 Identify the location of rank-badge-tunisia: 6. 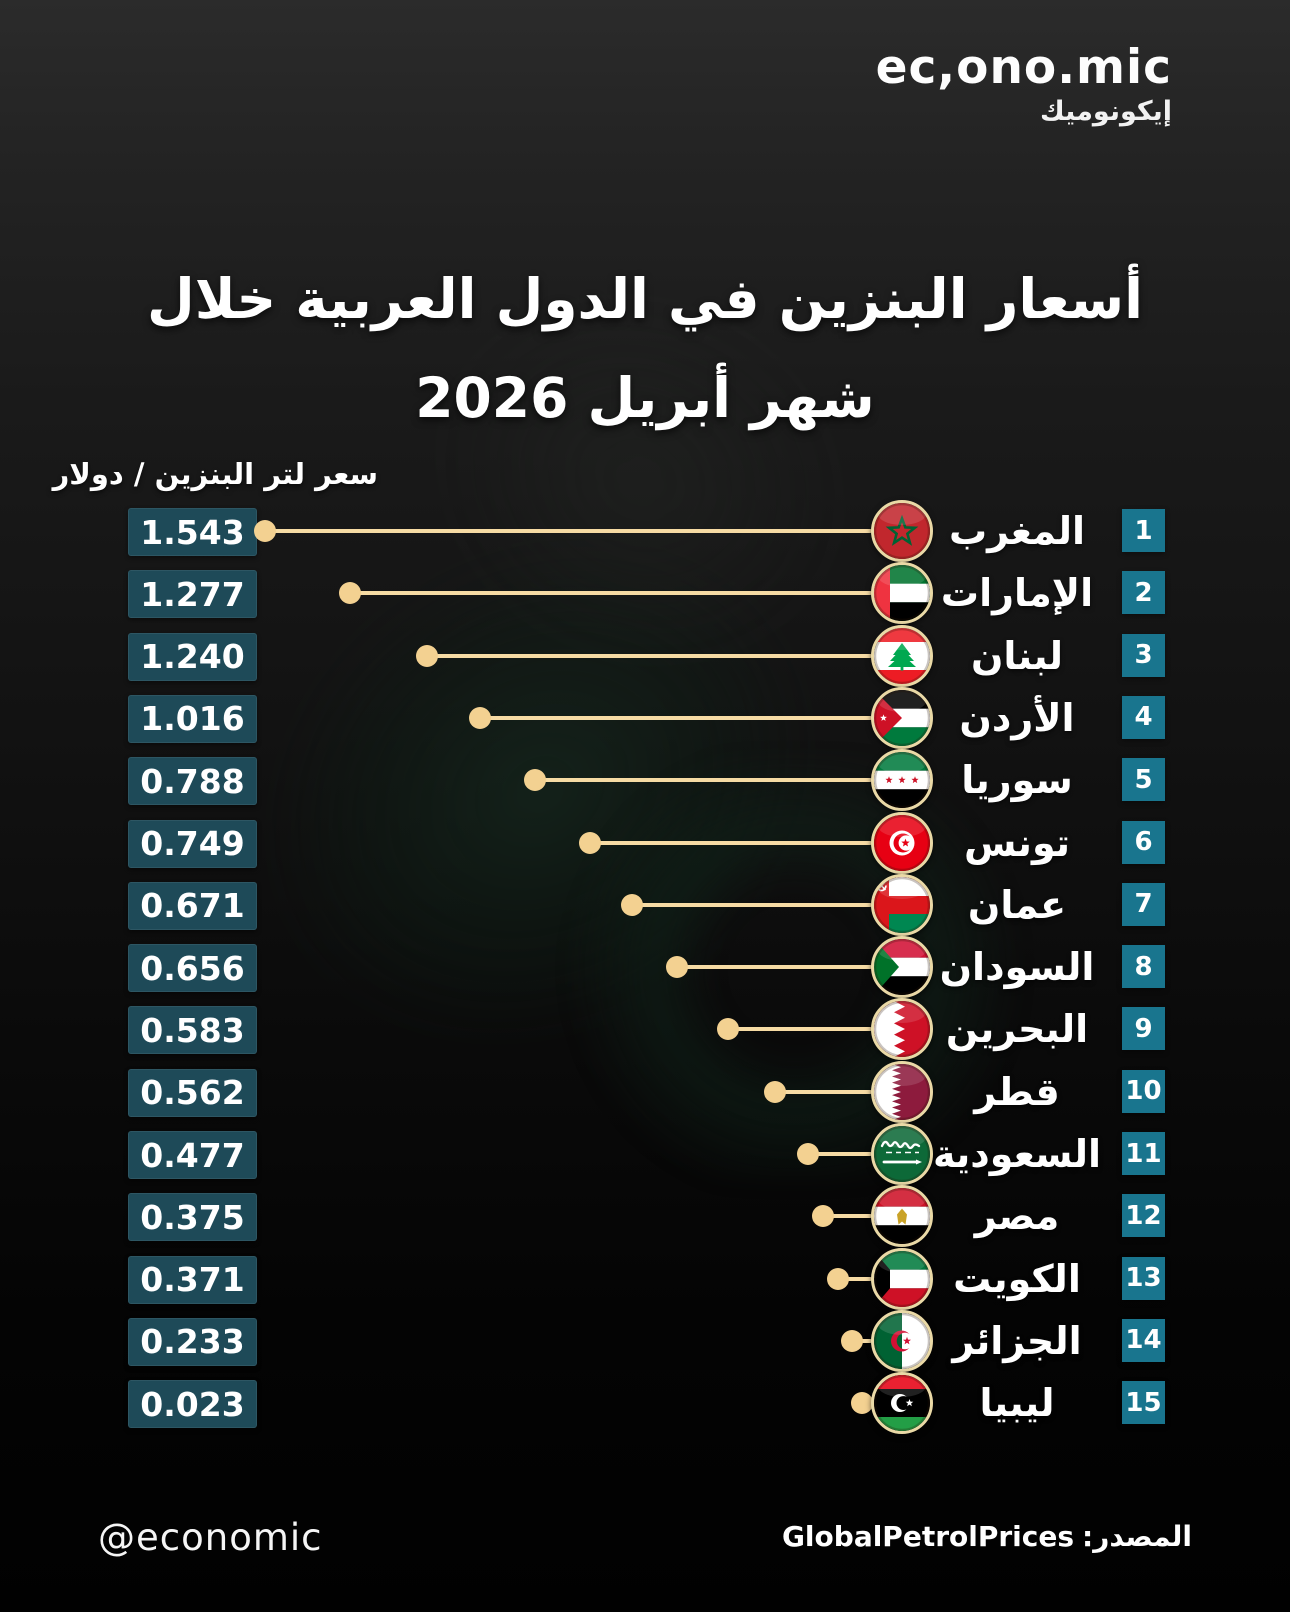
(1143, 842).